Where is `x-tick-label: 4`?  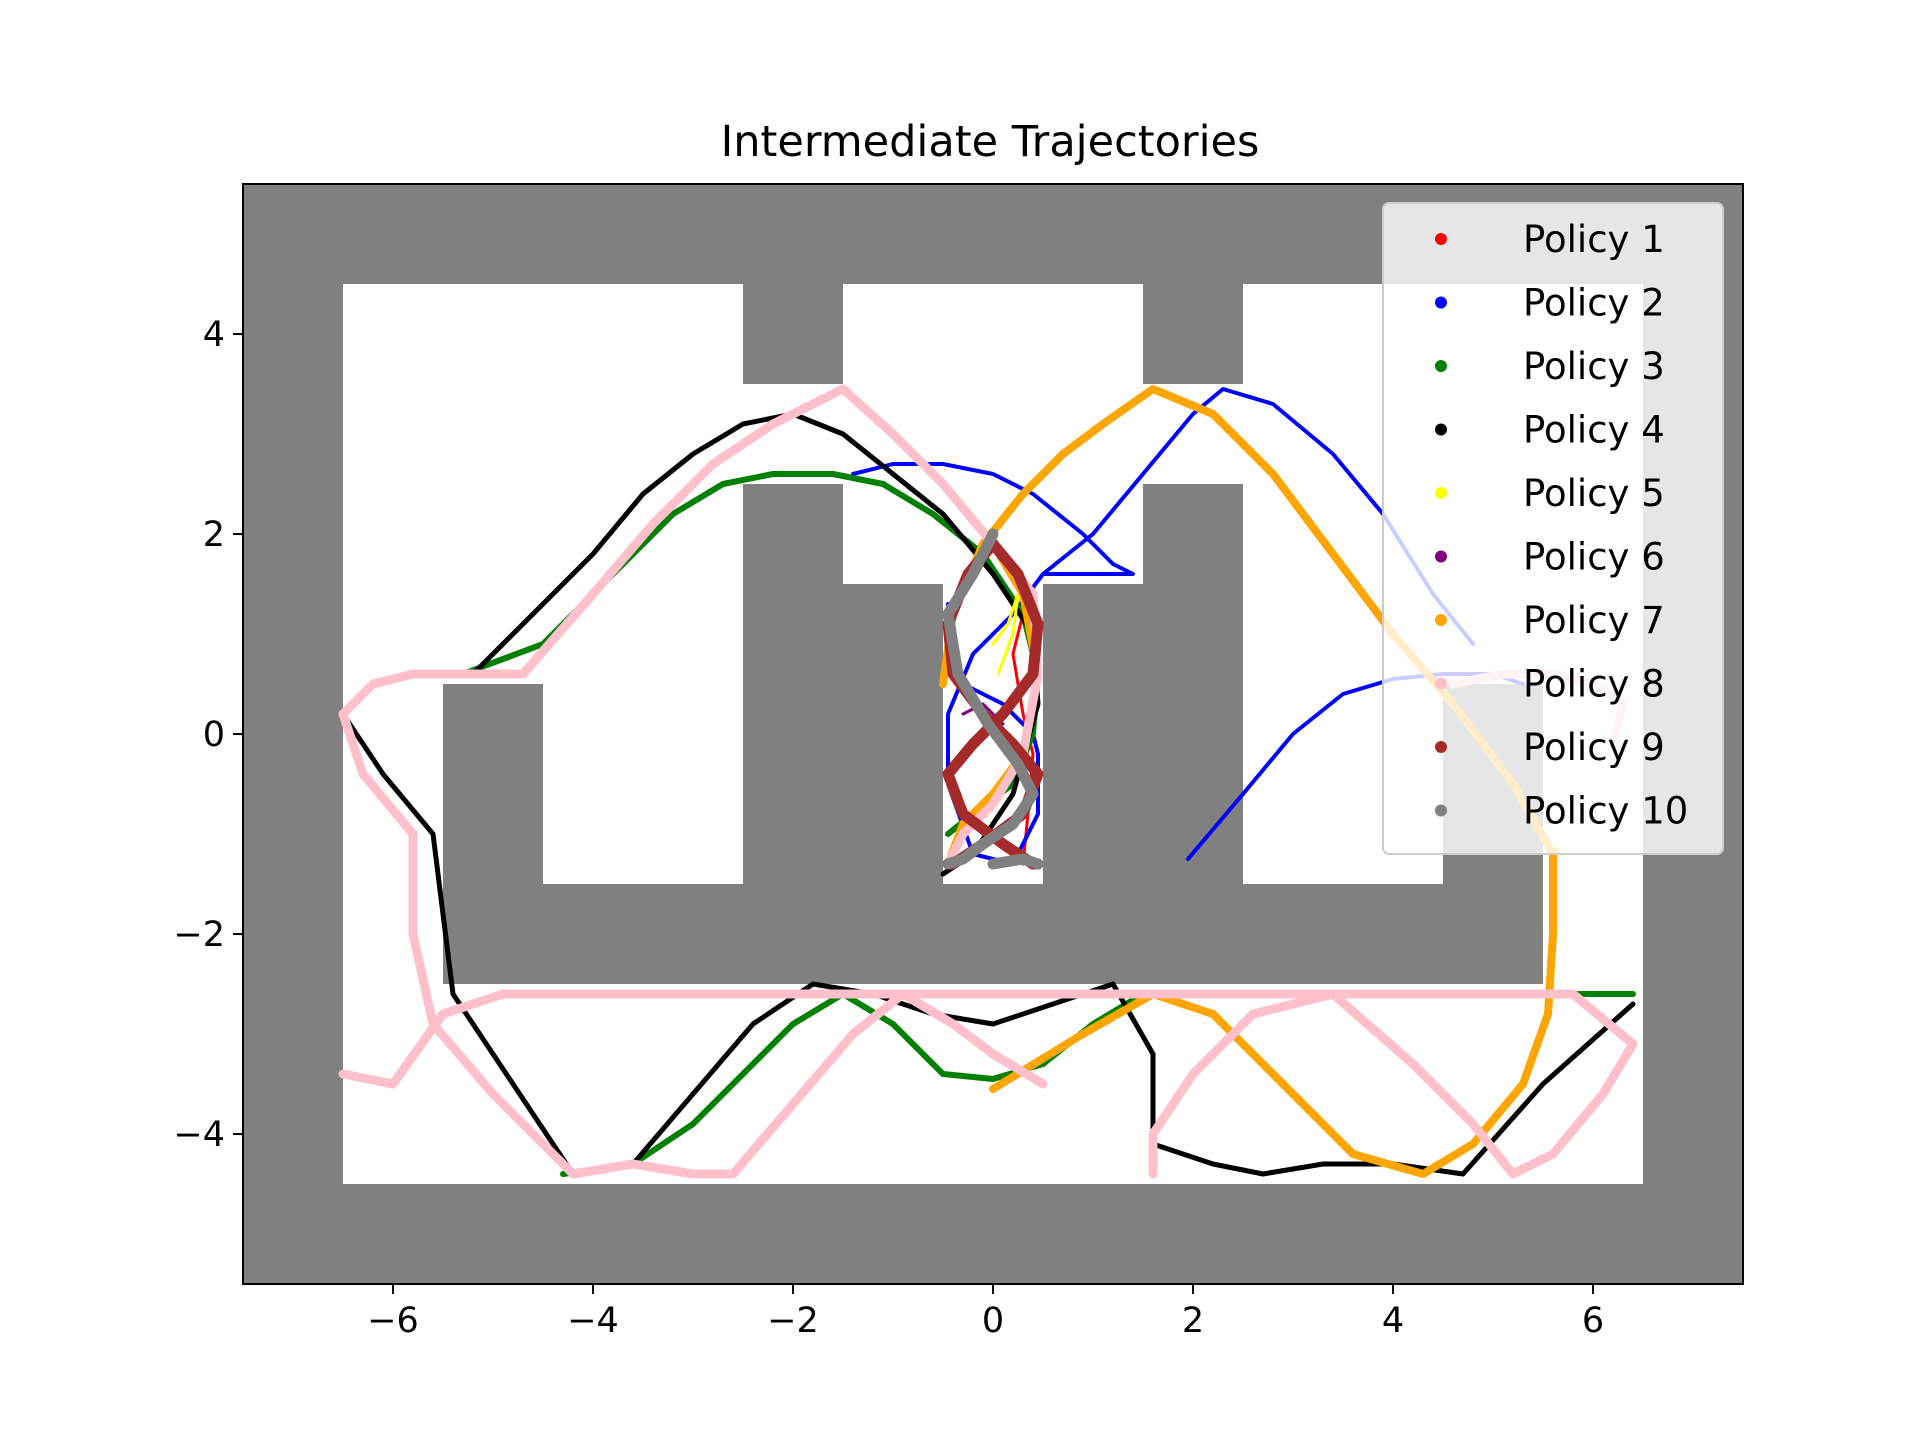
x-tick-label: 4 is located at coordinates (1393, 1321).